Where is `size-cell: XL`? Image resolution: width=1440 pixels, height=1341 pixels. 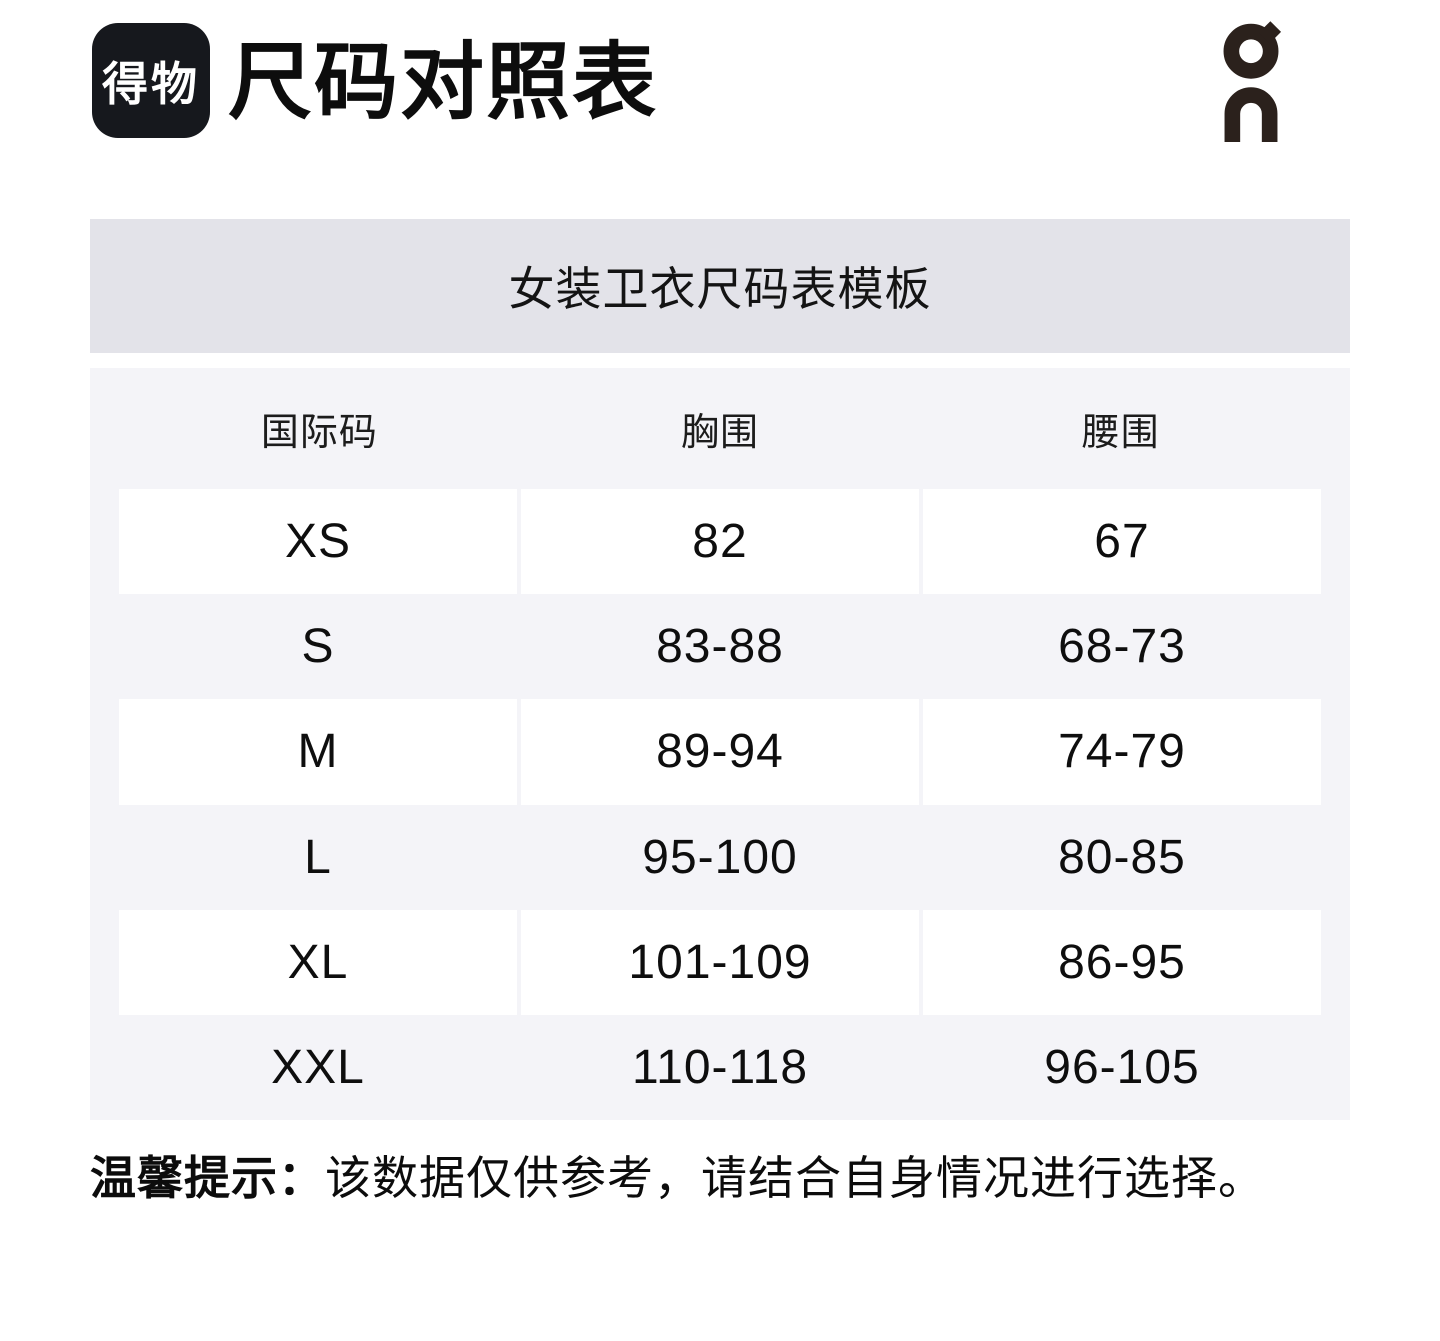 size-cell: XL is located at coordinates (318, 962).